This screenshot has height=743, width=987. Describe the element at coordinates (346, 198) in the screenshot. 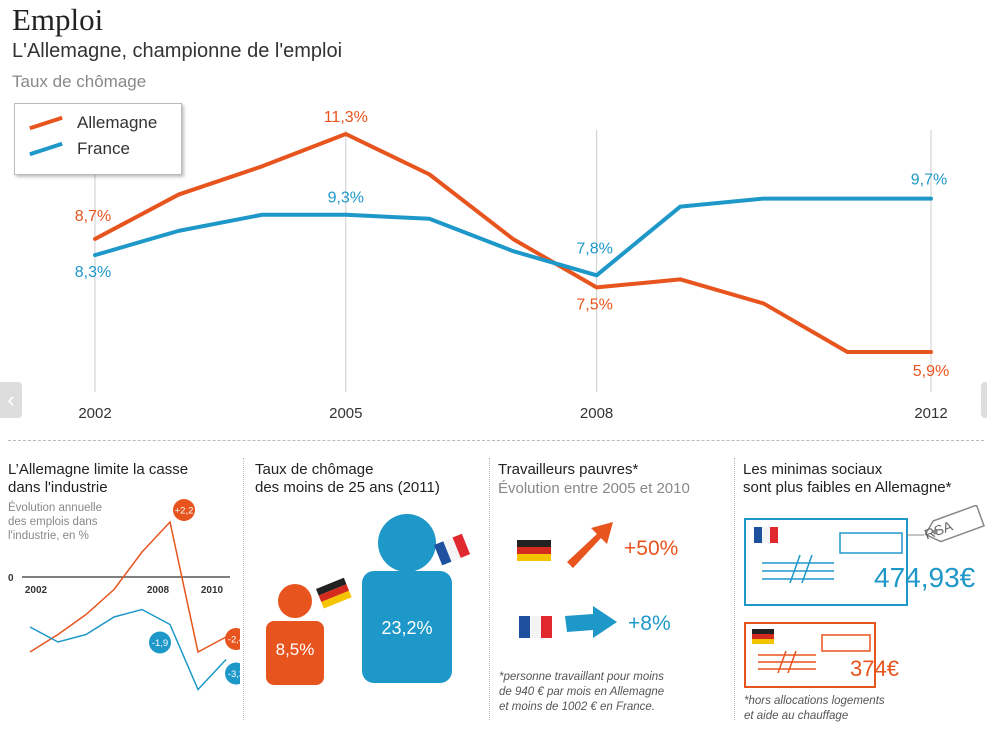

I see `data-label-france: 9,3%` at that location.